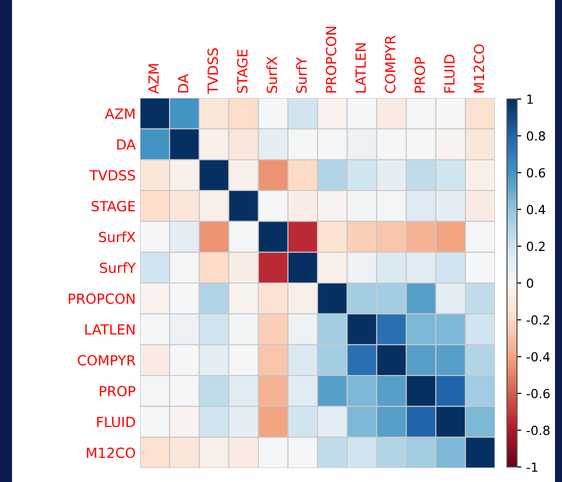  I want to click on x-tick-label: STAGE, so click(242, 71).